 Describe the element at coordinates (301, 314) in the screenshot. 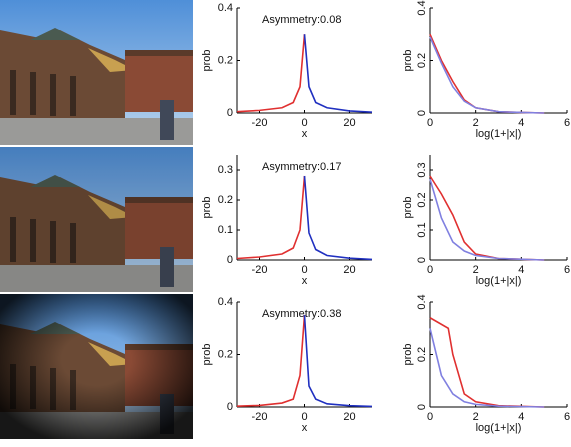

I see `annotation: Asymmetry:0.38` at that location.